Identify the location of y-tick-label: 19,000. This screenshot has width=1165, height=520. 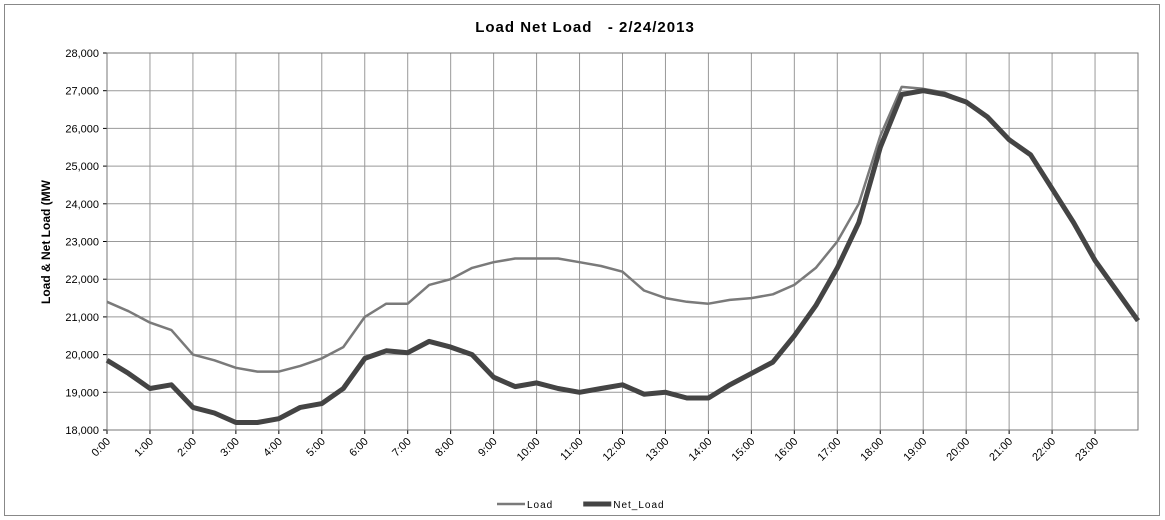
(82, 393).